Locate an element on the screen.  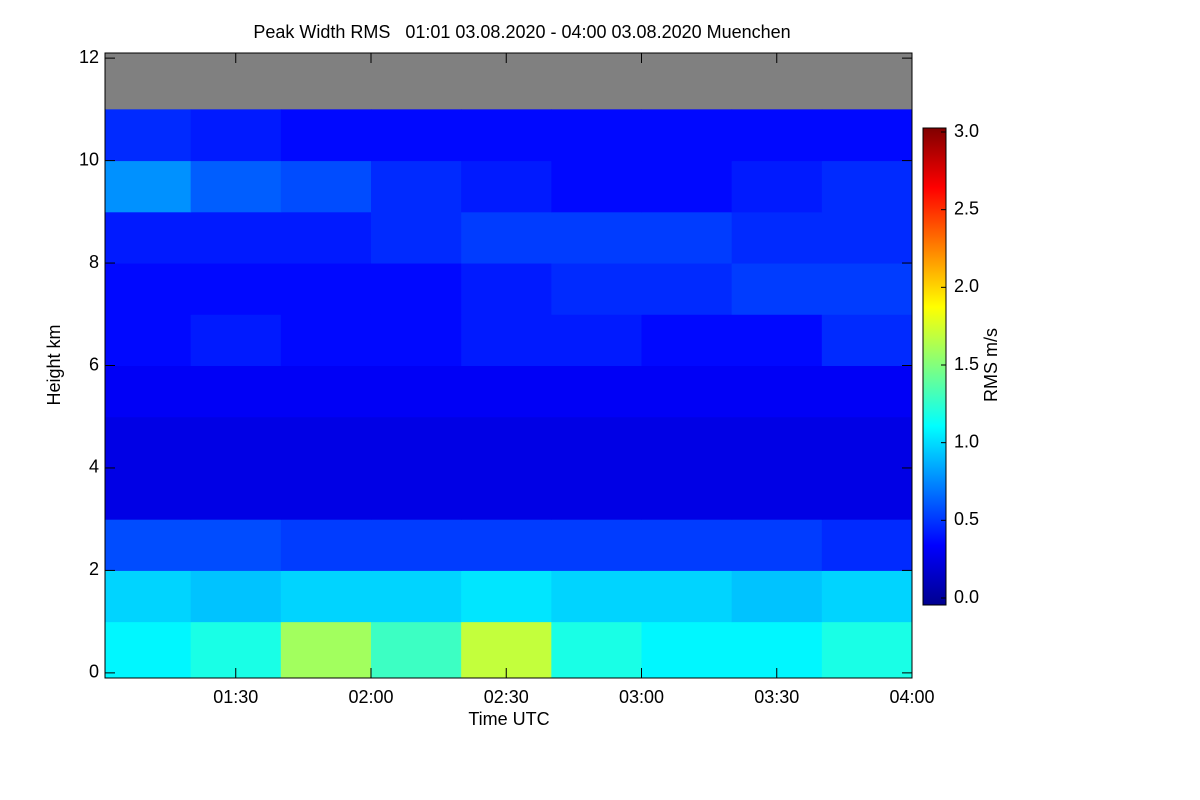
colorbar-title: RMS m/s is located at coordinates (991, 365).